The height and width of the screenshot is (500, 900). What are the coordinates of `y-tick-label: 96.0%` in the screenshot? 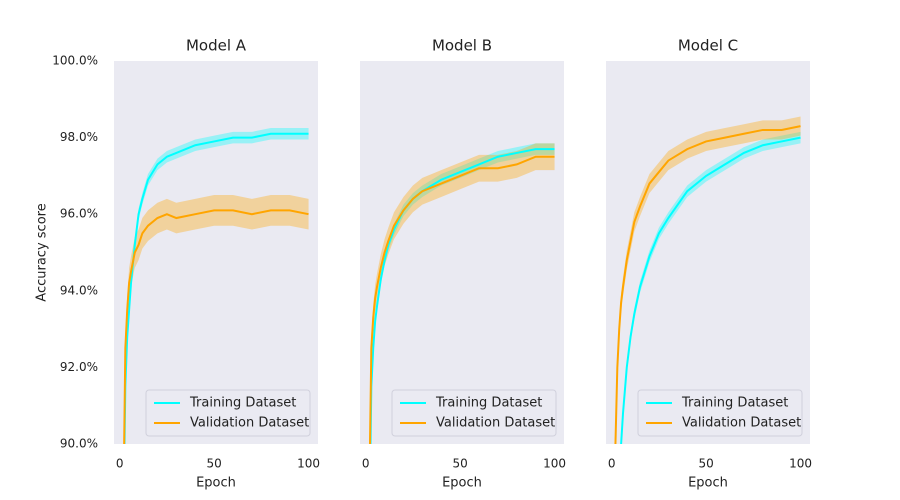 It's located at (79, 214).